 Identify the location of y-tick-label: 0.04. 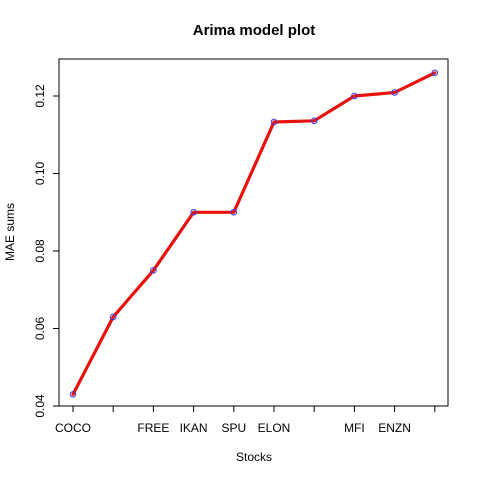
(40, 406).